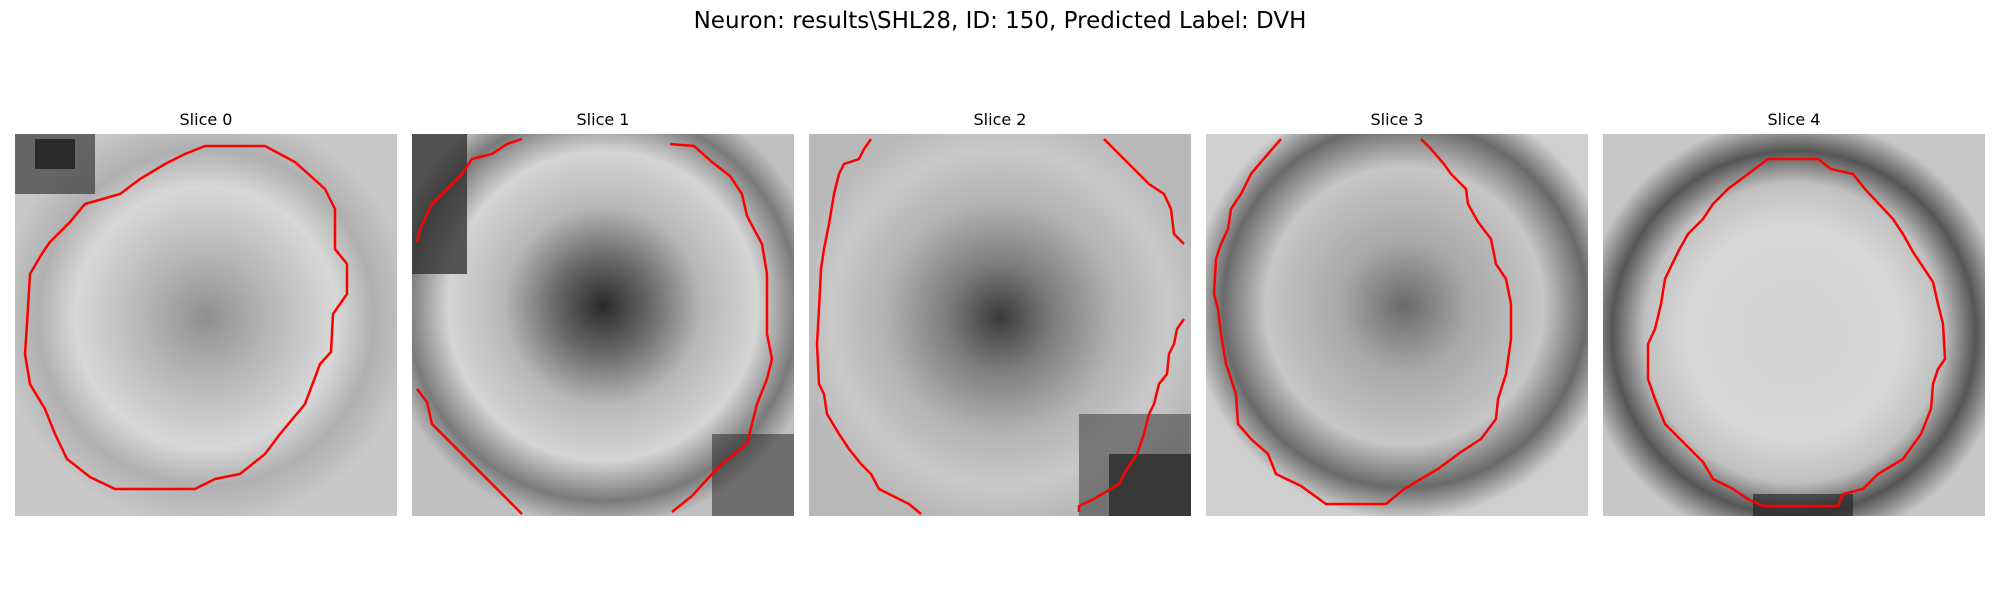 This screenshot has height=600, width=2000. What do you see at coordinates (1397, 119) in the screenshot?
I see `slice-title-3: Slice 3` at bounding box center [1397, 119].